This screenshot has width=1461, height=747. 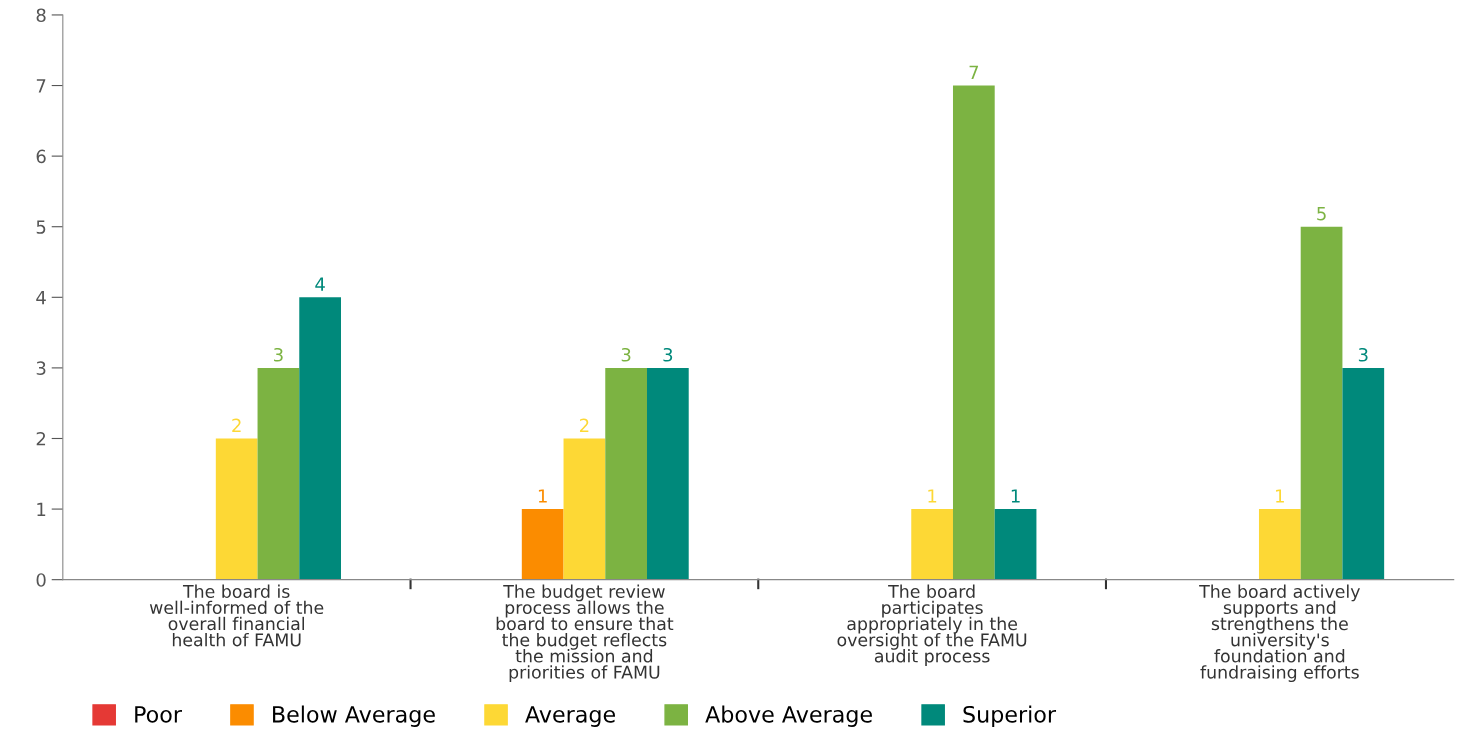 What do you see at coordinates (354, 716) in the screenshot?
I see `legend-label: Below Average` at bounding box center [354, 716].